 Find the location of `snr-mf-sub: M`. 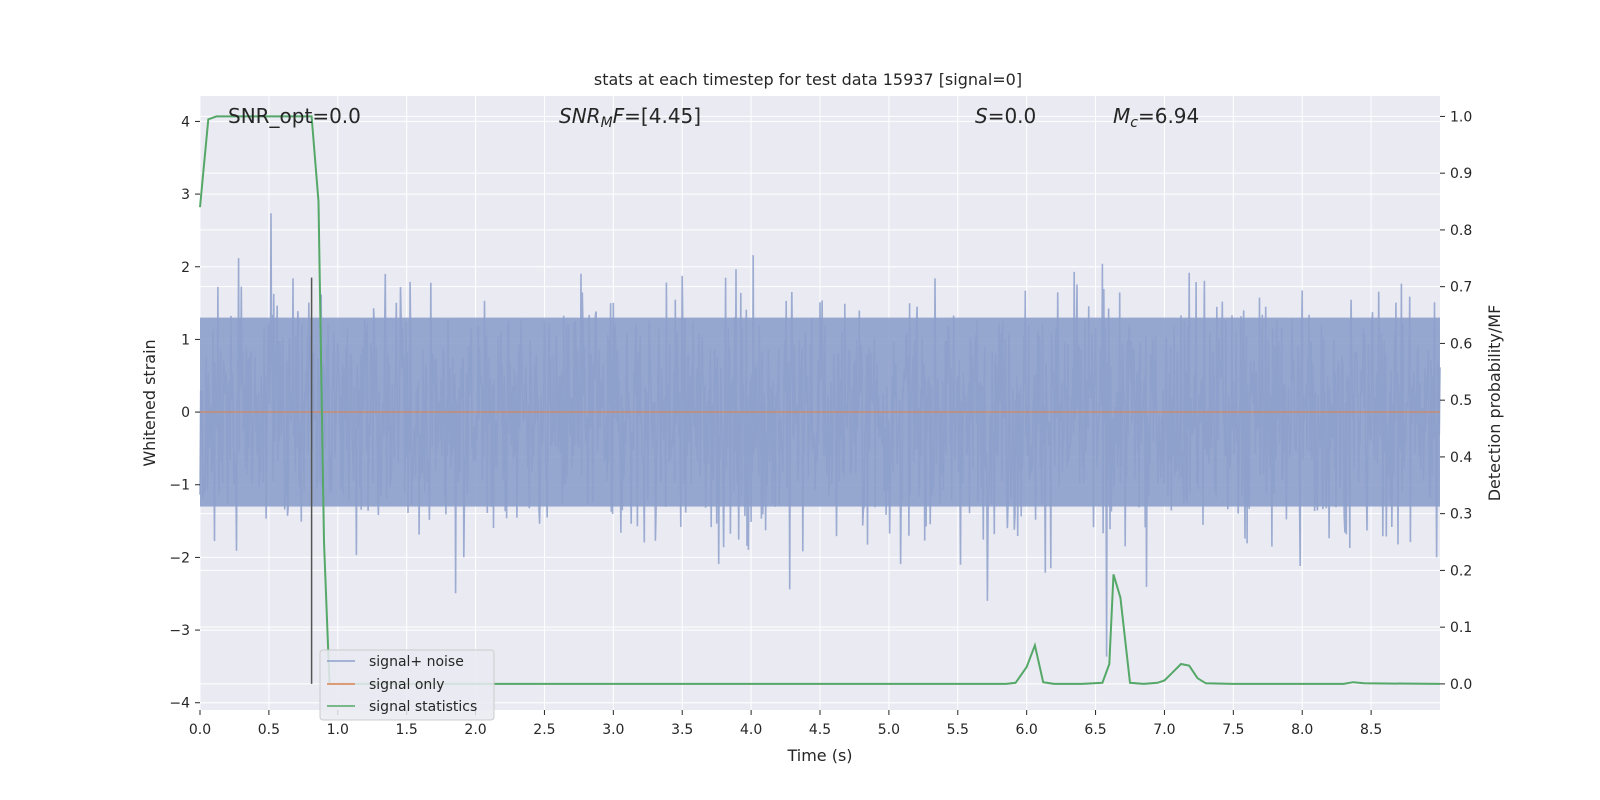

snr-mf-sub: M is located at coordinates (607, 123).